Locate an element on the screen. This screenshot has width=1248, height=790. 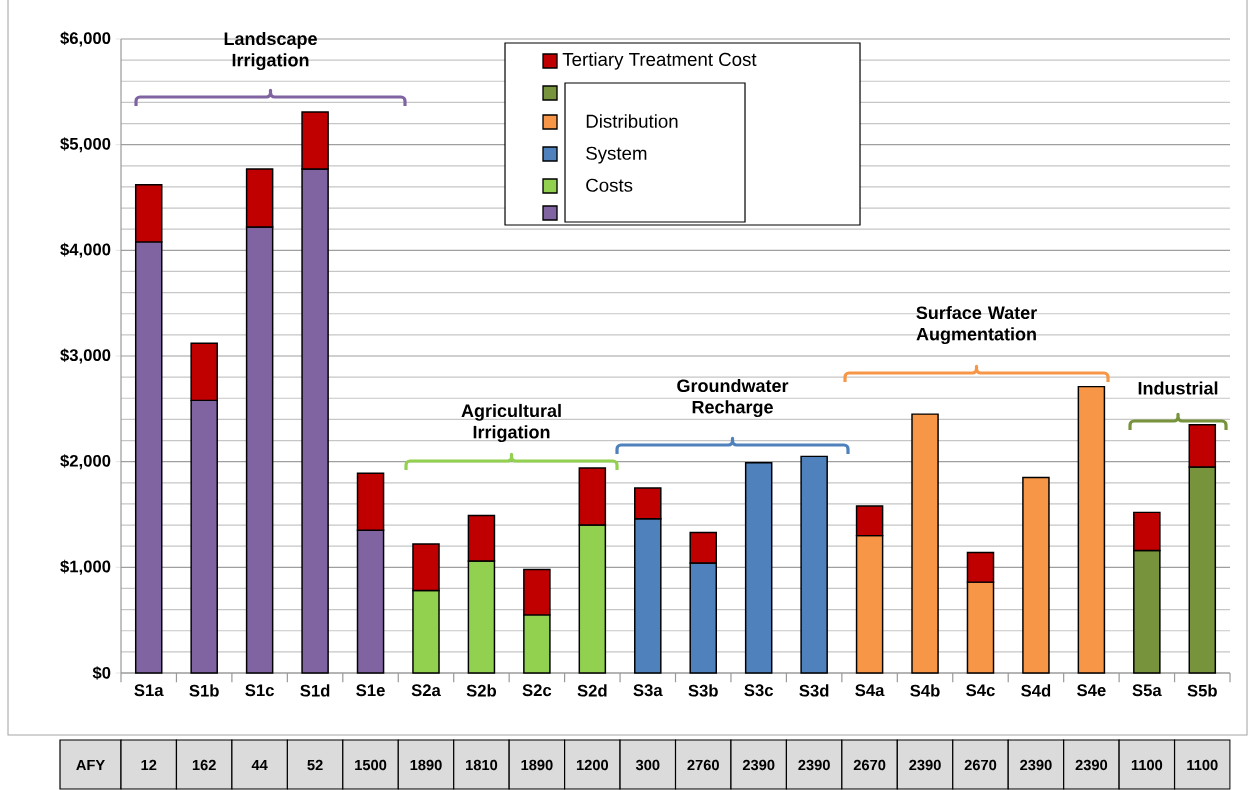
data-label: 44 is located at coordinates (259, 765).